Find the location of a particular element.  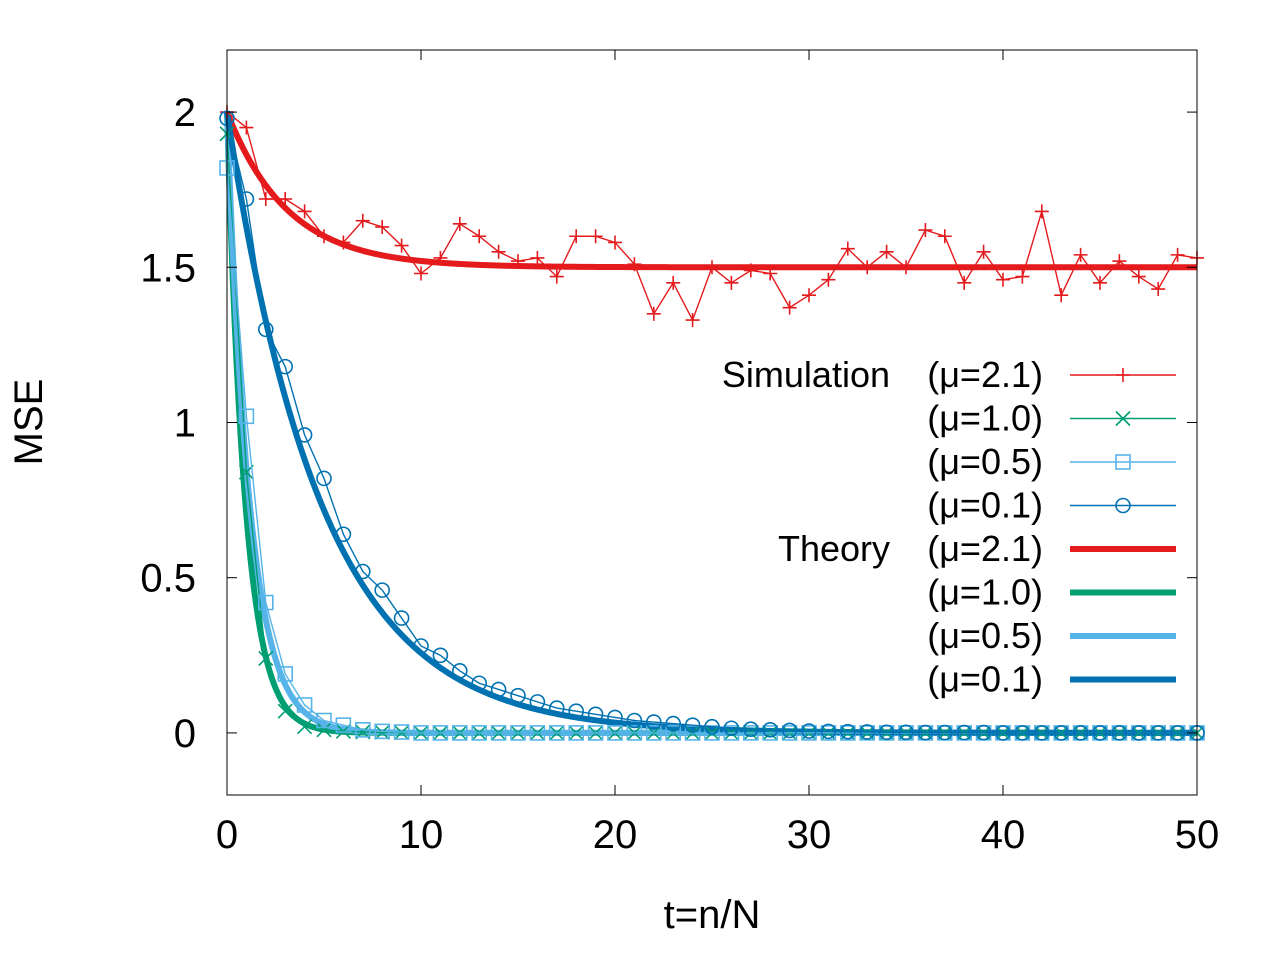

legend-label: (μ=0.5) is located at coordinates (985, 461).